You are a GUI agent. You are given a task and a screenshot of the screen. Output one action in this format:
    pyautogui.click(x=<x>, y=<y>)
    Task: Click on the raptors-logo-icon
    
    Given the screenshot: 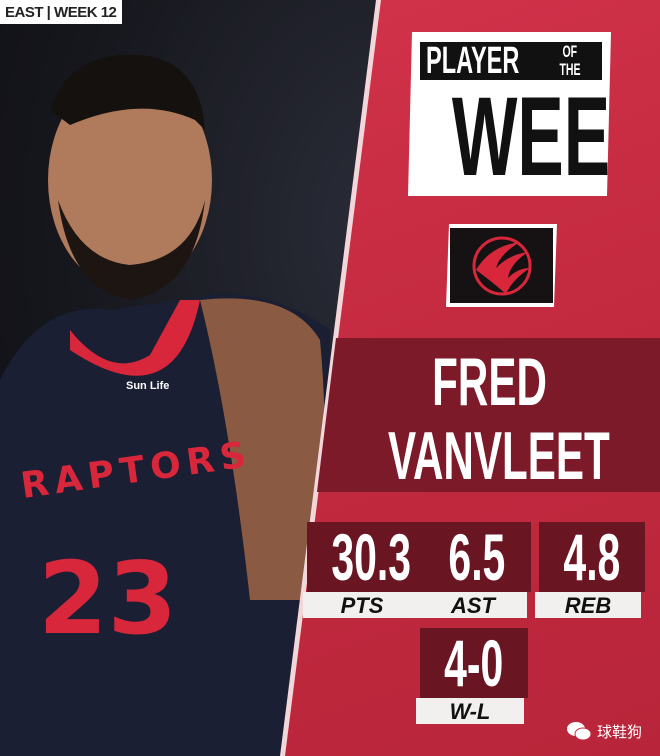 What is the action you would take?
    pyautogui.click(x=501, y=265)
    